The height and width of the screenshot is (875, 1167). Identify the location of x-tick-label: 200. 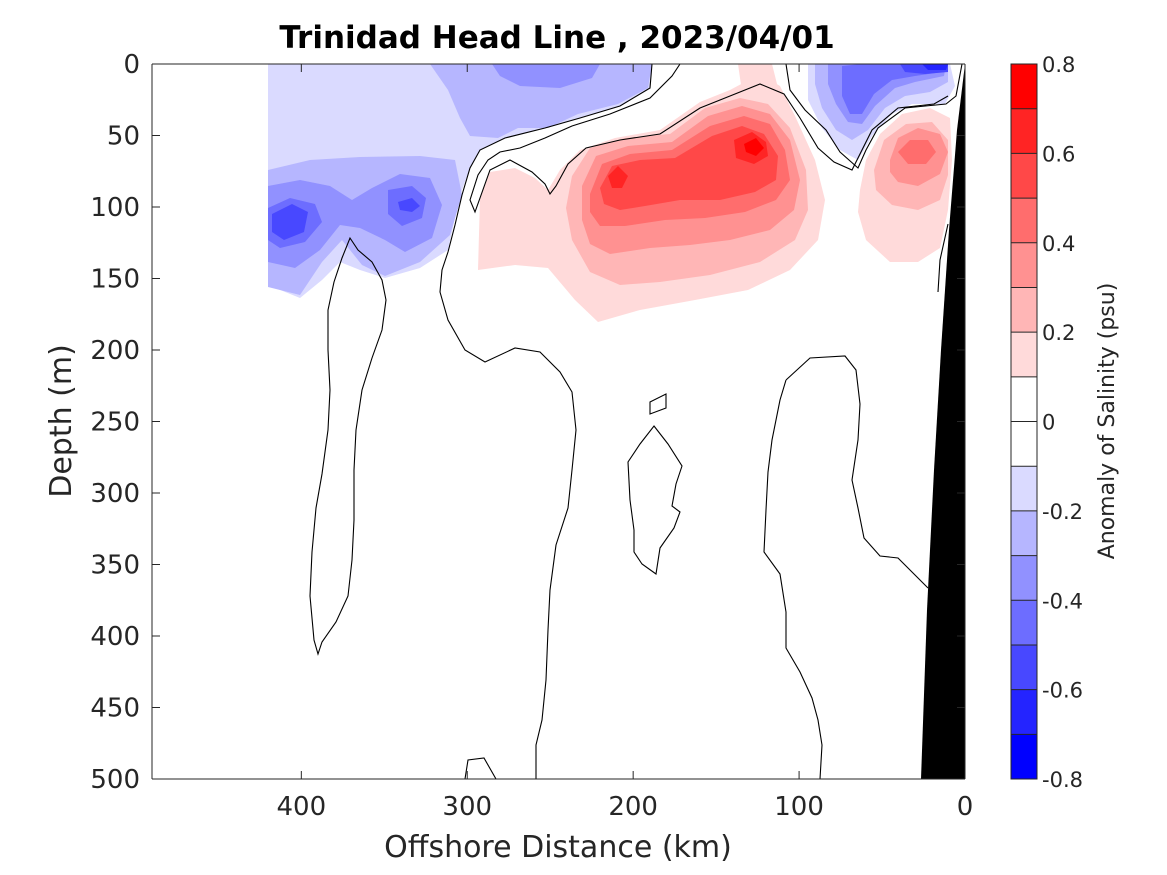
(633, 807).